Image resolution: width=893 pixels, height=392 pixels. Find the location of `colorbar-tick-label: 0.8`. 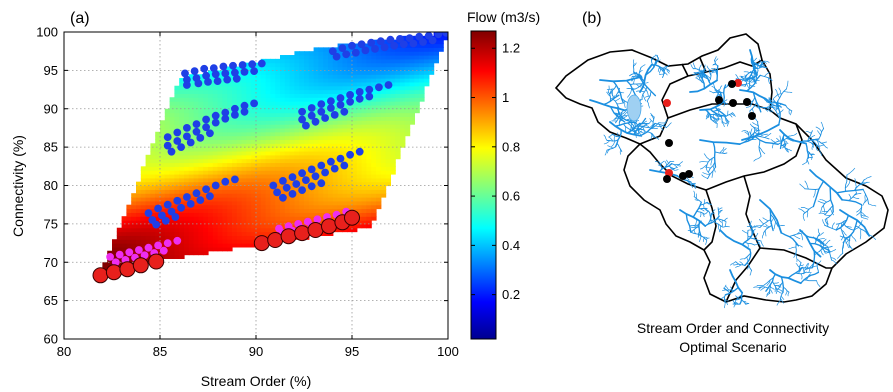

colorbar-tick-label: 0.8 is located at coordinates (511, 146).